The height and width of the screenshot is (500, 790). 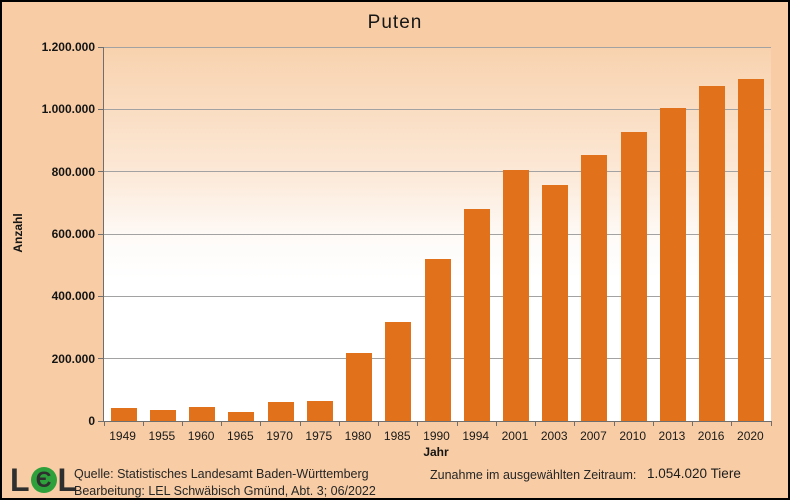 I want to click on bar-1975, so click(x=319, y=410).